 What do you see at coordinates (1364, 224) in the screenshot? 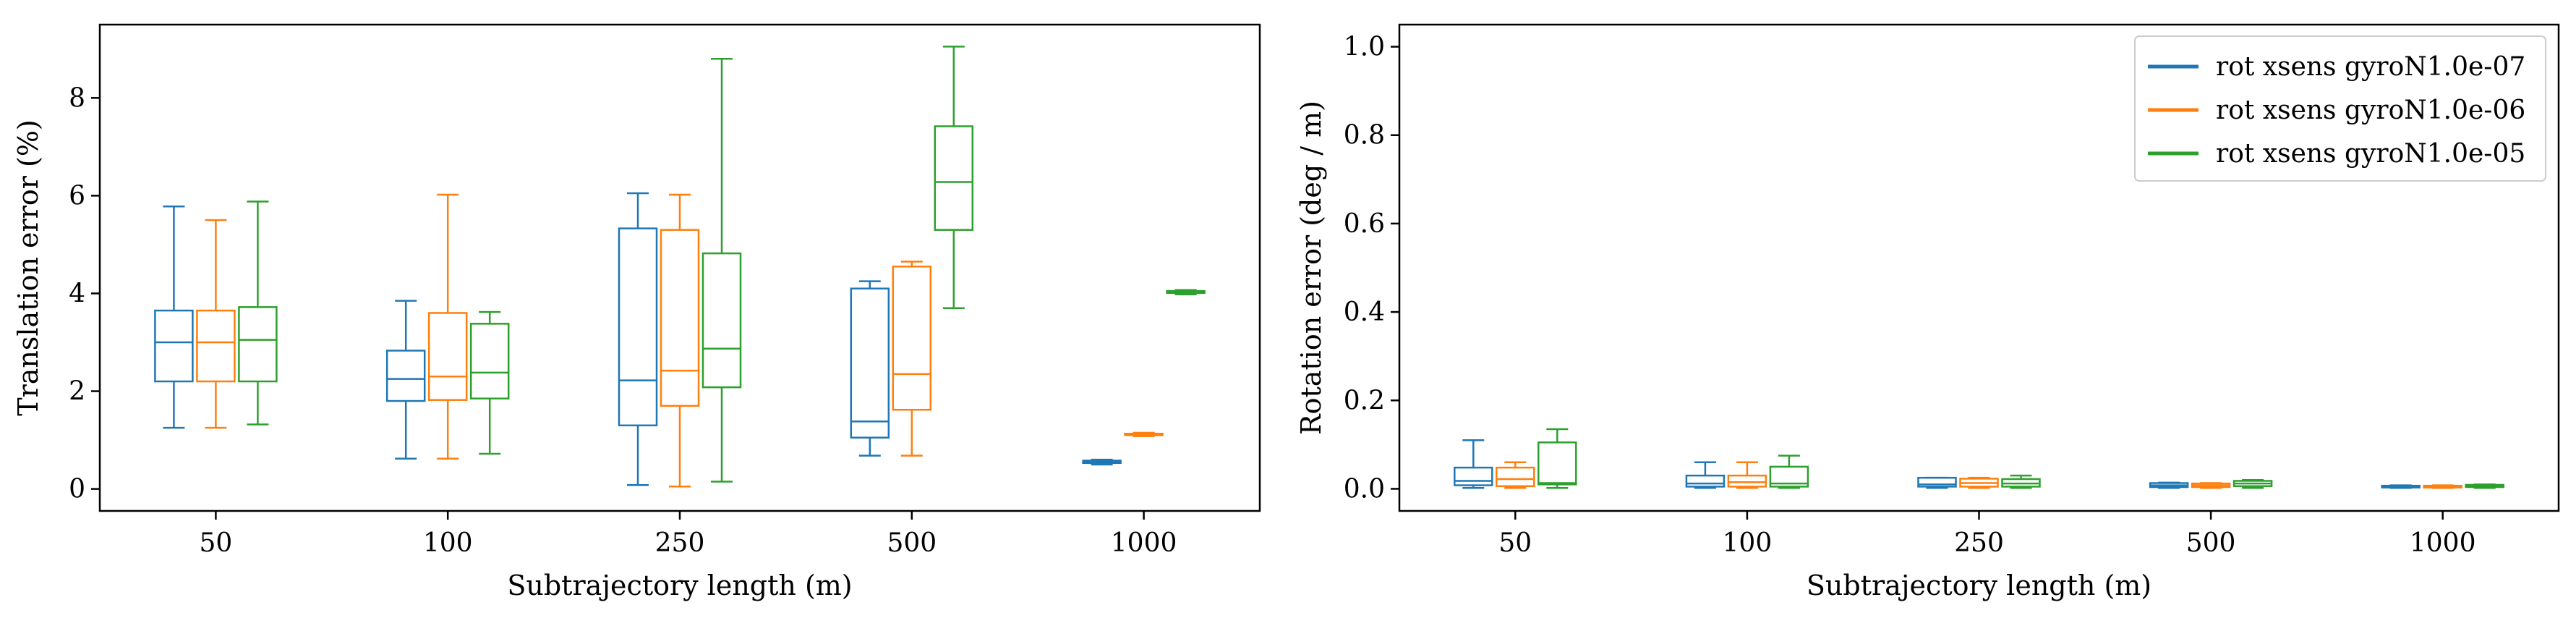
I see `y-tick-label: 0.6` at bounding box center [1364, 224].